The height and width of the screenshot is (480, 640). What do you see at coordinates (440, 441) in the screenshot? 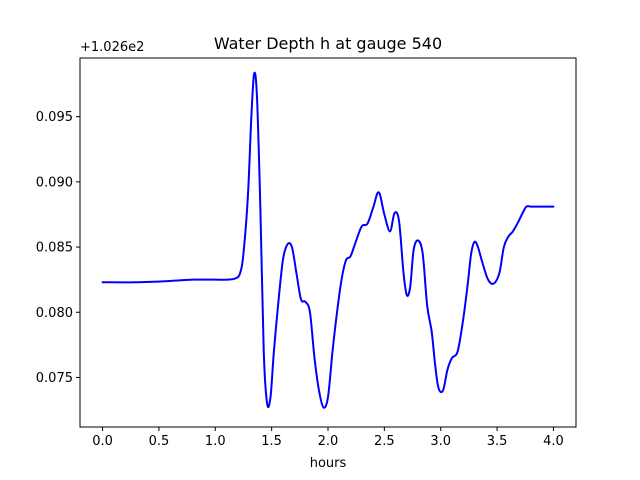
I see `x-tick-label: 3.0` at bounding box center [440, 441].